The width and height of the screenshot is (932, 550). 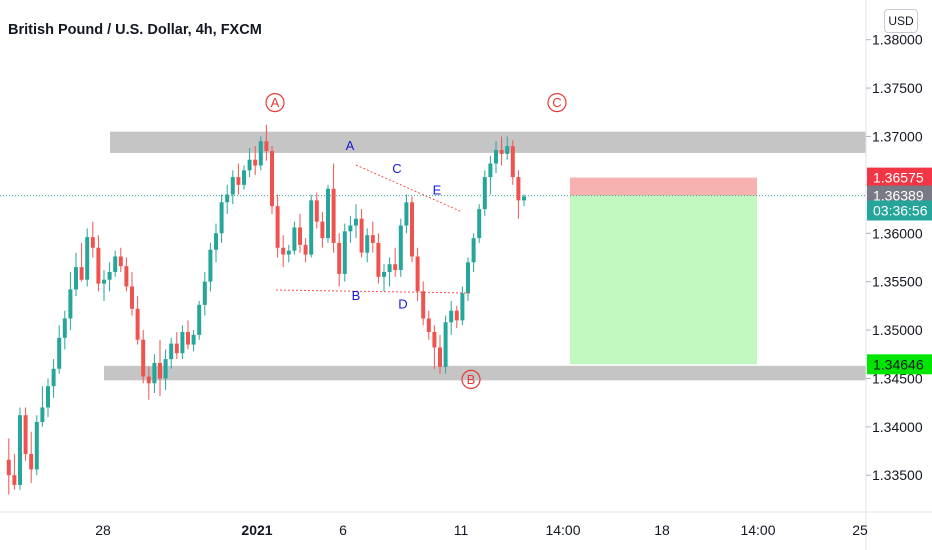 What do you see at coordinates (103, 530) in the screenshot?
I see `time-tick-label: 28` at bounding box center [103, 530].